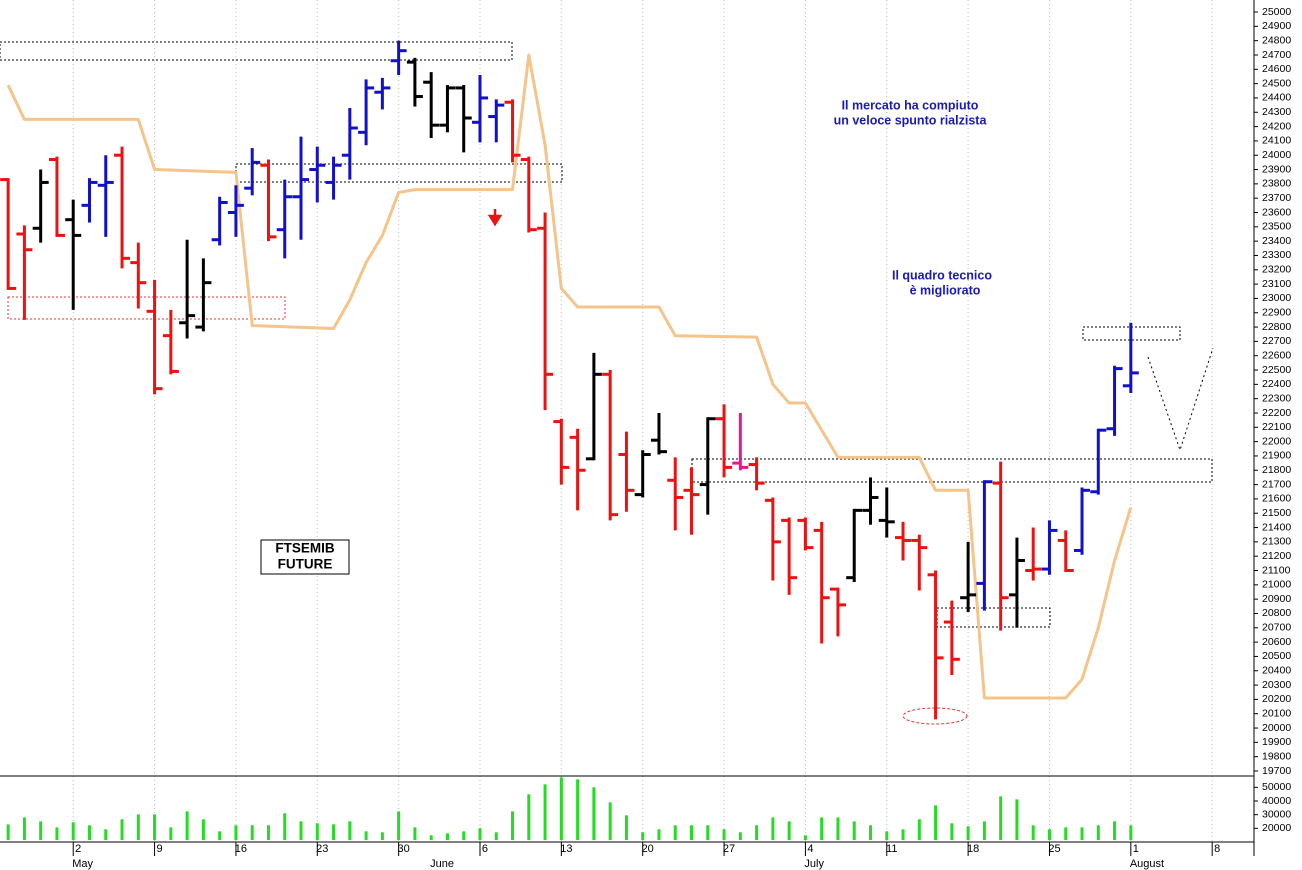 Image resolution: width=1302 pixels, height=870 pixels. What do you see at coordinates (1276, 12) in the screenshot?
I see `y-tick-label: 25000` at bounding box center [1276, 12].